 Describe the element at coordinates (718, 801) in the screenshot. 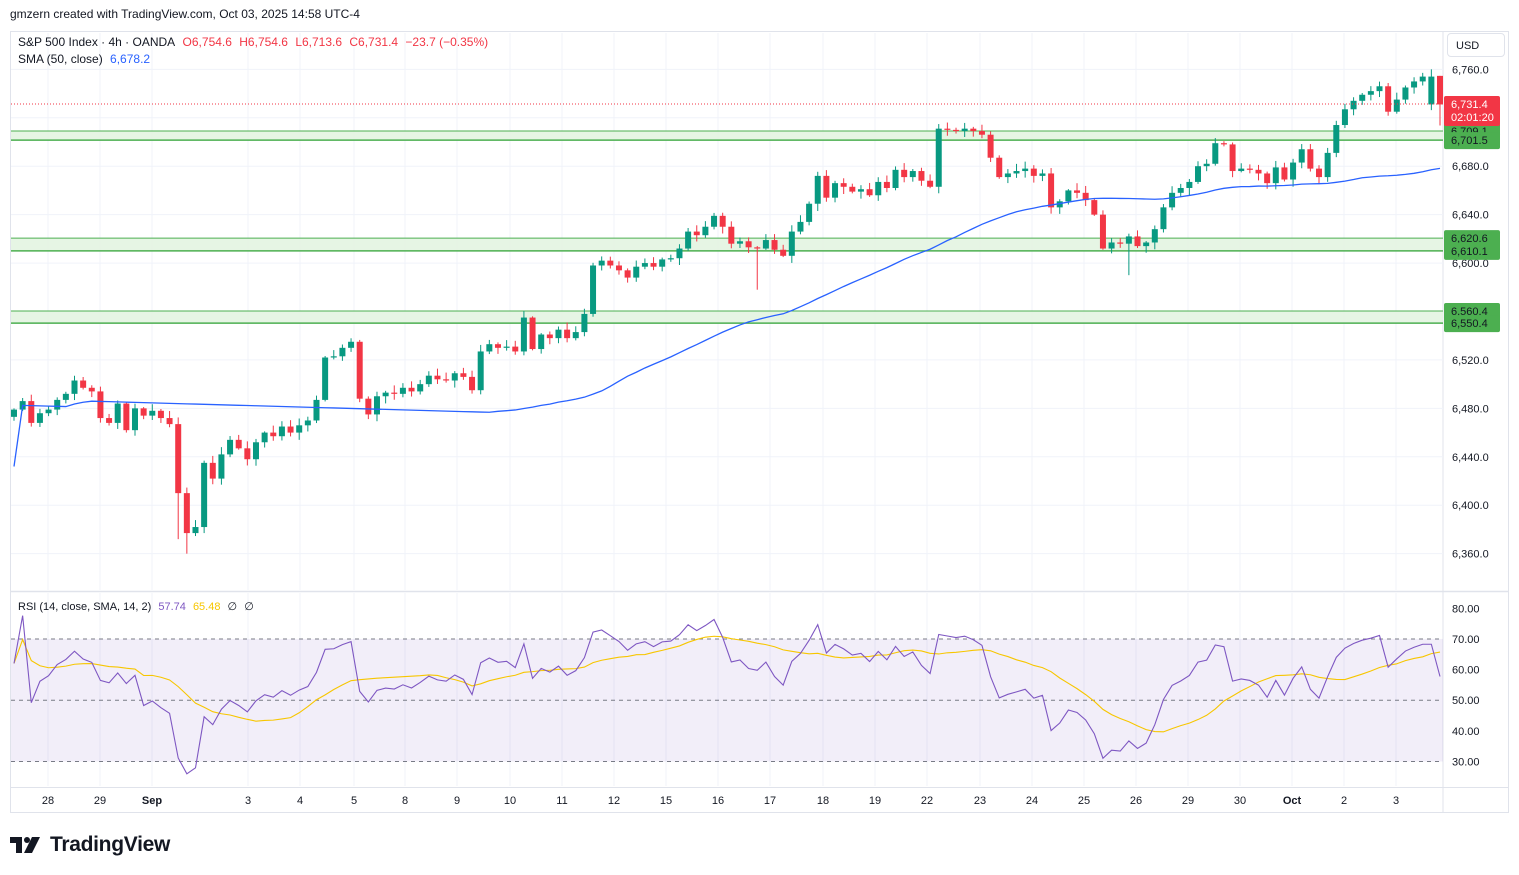

I see `time-tick-label: 16` at that location.